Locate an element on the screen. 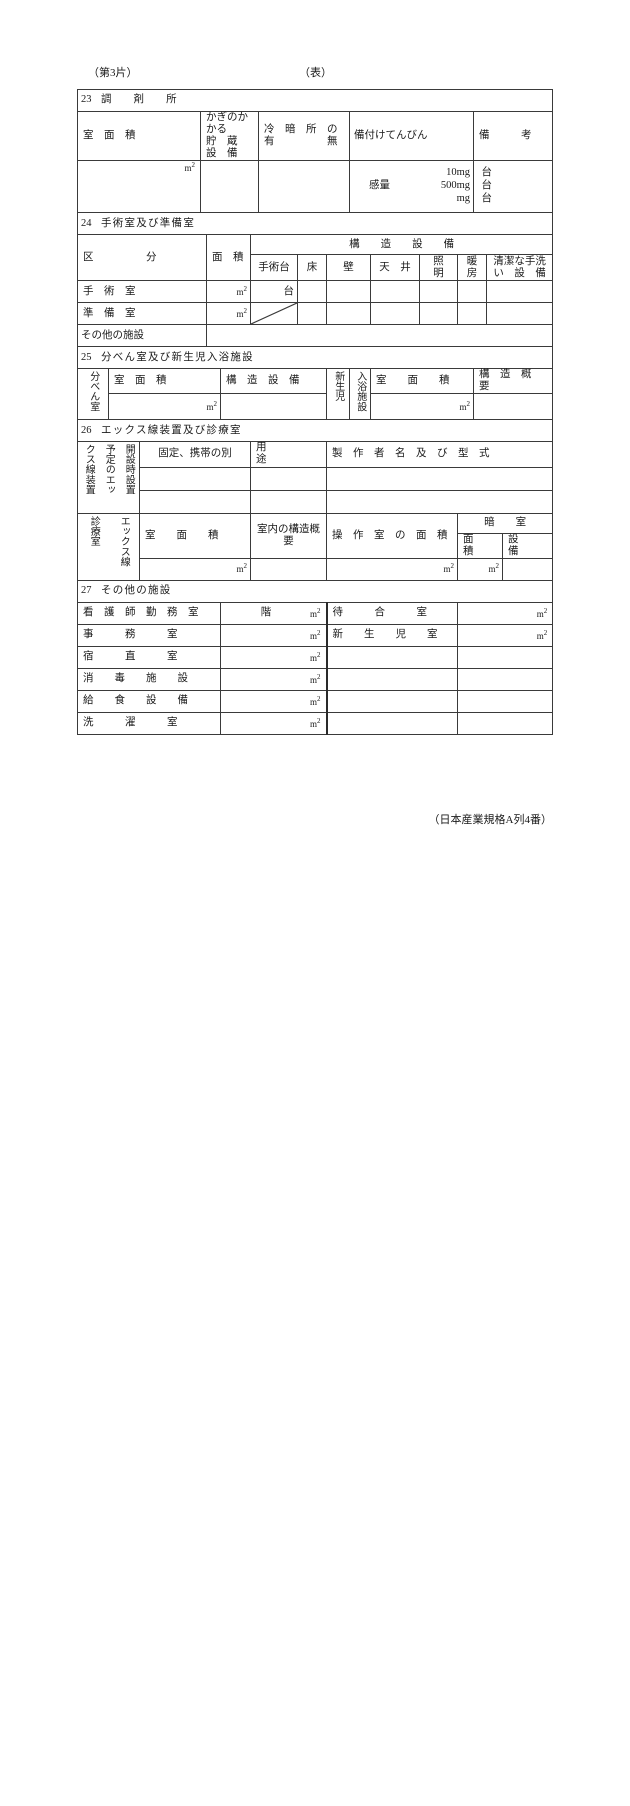 The image size is (630, 1806). s24-row-prep-room-lighting is located at coordinates (438, 314).